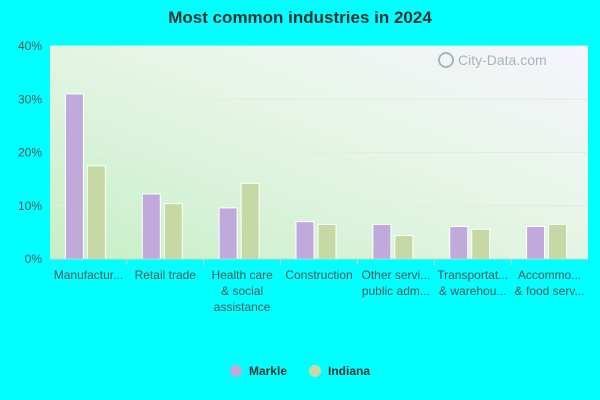 The height and width of the screenshot is (400, 600). I want to click on y-axis-ticks: 0% 10% 20% 30% 40%, so click(30, 152).